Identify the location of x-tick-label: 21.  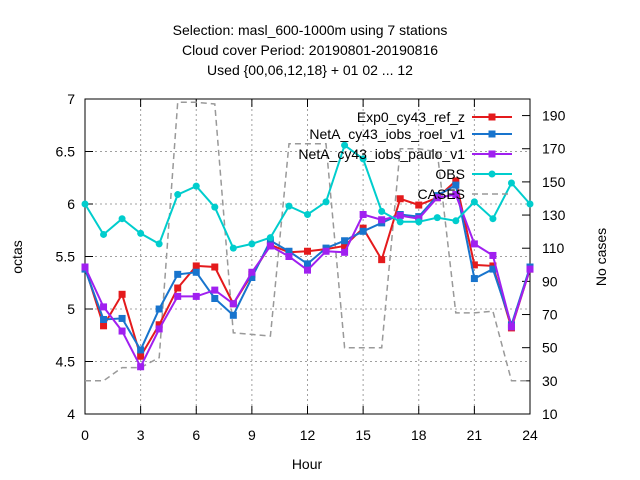
(475, 435).